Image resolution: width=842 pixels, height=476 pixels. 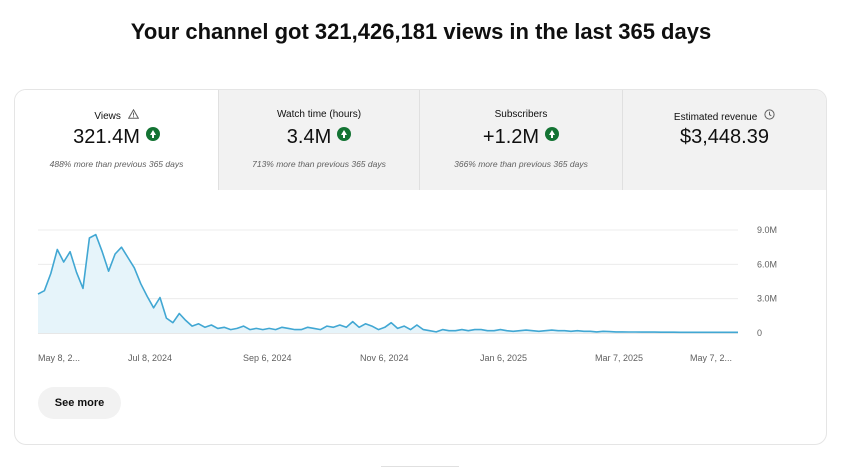 I want to click on y-tick-label: 6.0M, so click(x=767, y=264).